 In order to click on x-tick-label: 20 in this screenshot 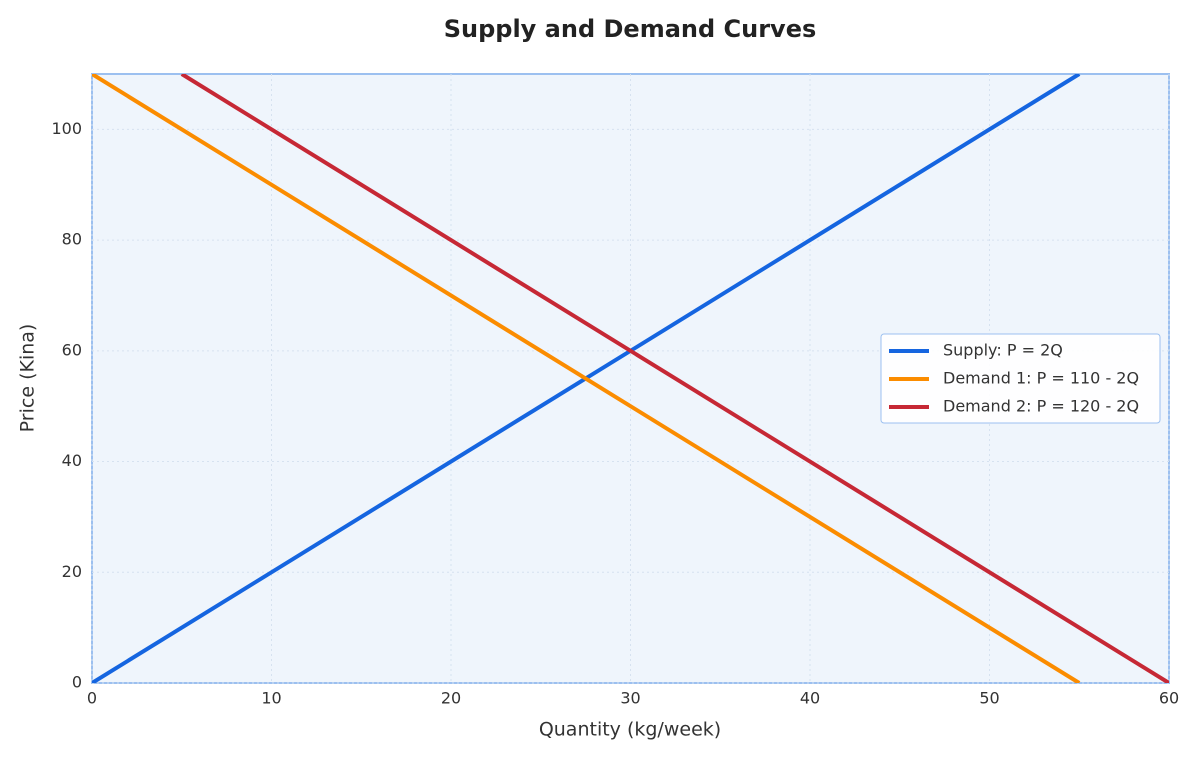, I will do `click(451, 698)`.